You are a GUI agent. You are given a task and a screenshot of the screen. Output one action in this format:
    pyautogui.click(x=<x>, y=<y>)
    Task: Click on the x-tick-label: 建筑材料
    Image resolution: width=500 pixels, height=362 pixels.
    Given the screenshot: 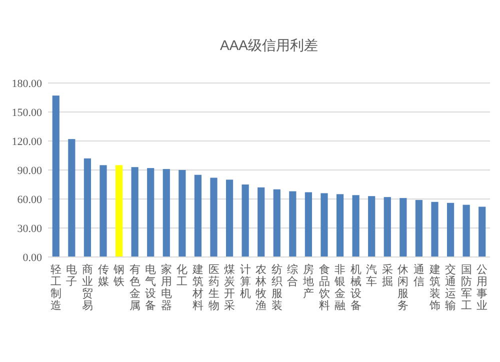 What is the action you would take?
    pyautogui.click(x=197, y=287)
    